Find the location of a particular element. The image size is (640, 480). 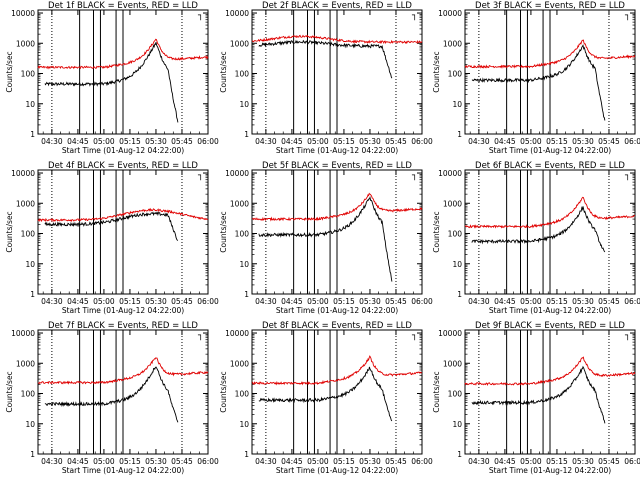

panel-title: Det 8f BLACK = Events, RED = LLD is located at coordinates (337, 326).